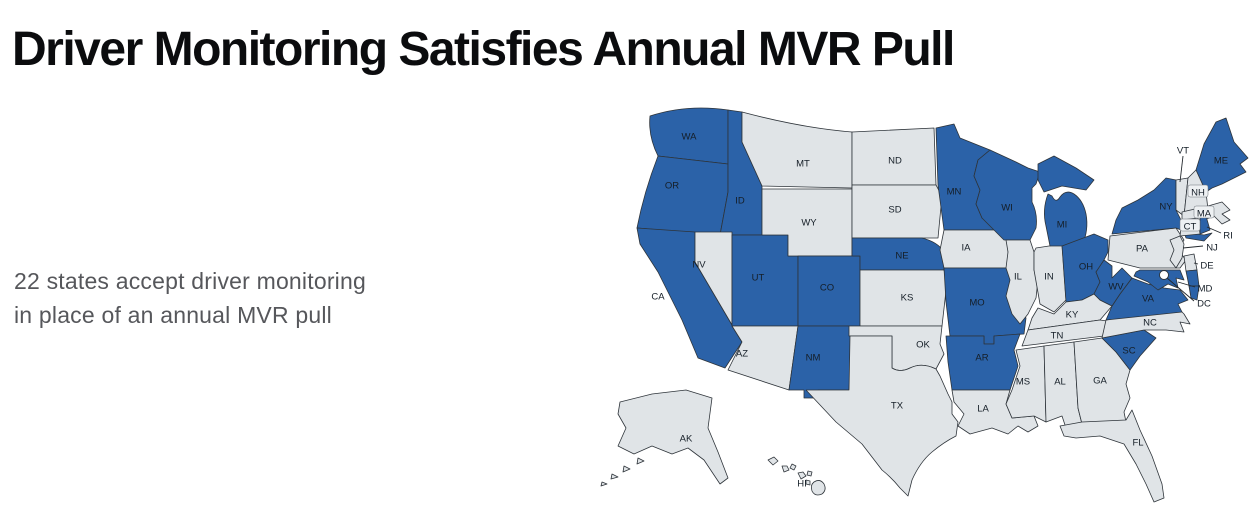  What do you see at coordinates (894, 210) in the screenshot?
I see `state-label-SD: SD` at bounding box center [894, 210].